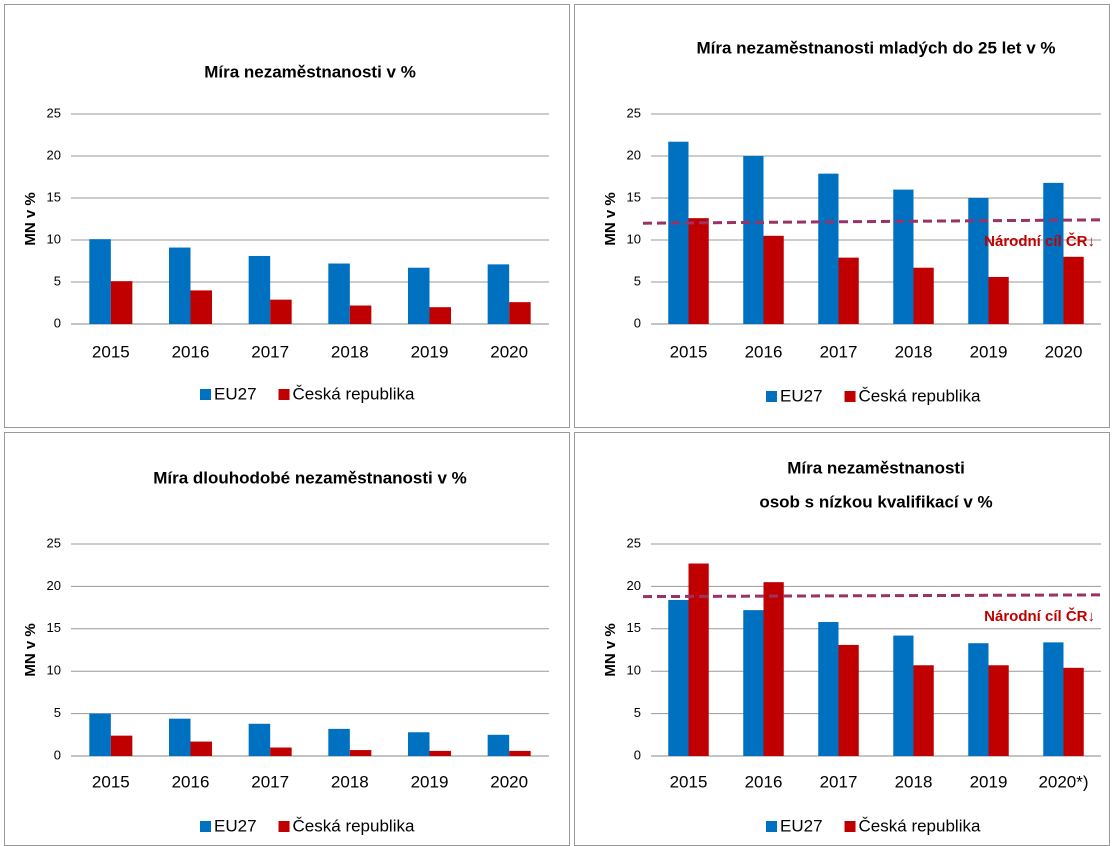 The image size is (1112, 846). Describe the element at coordinates (310, 477) in the screenshot. I see `chart-title: Míra dlouhodobé nezaměstnanosti v %` at that location.